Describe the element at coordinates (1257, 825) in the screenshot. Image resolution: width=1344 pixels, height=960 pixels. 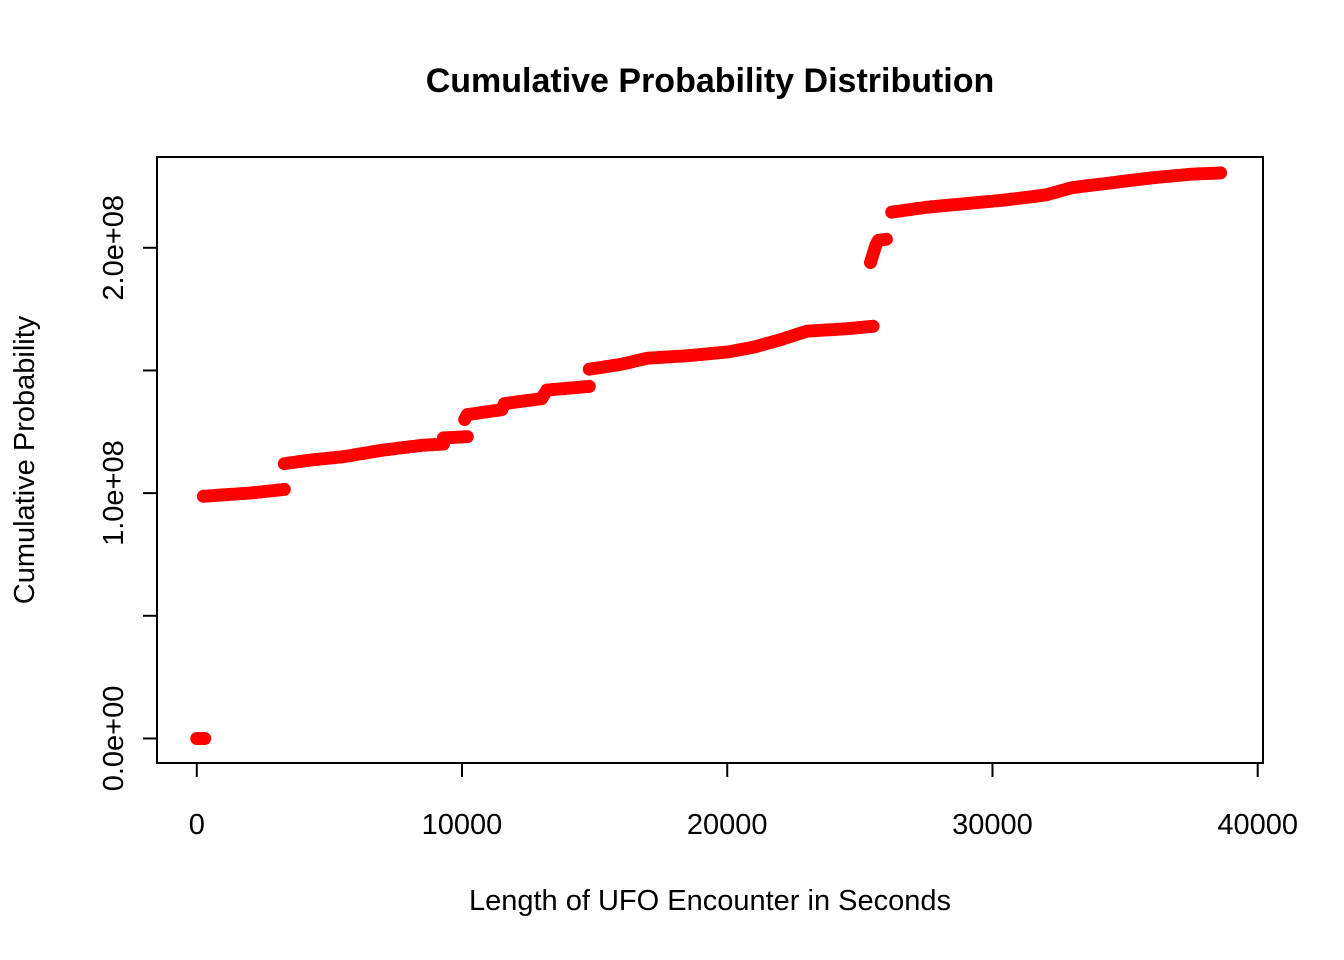
I see `x-tick-label: 40000` at that location.